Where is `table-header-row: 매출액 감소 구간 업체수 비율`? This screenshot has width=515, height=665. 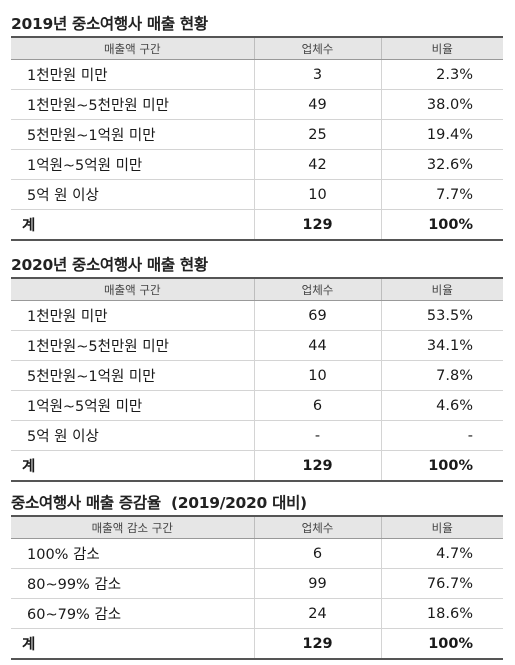
table-header-row: 매출액 감소 구간 업체수 비율 is located at coordinates (257, 527).